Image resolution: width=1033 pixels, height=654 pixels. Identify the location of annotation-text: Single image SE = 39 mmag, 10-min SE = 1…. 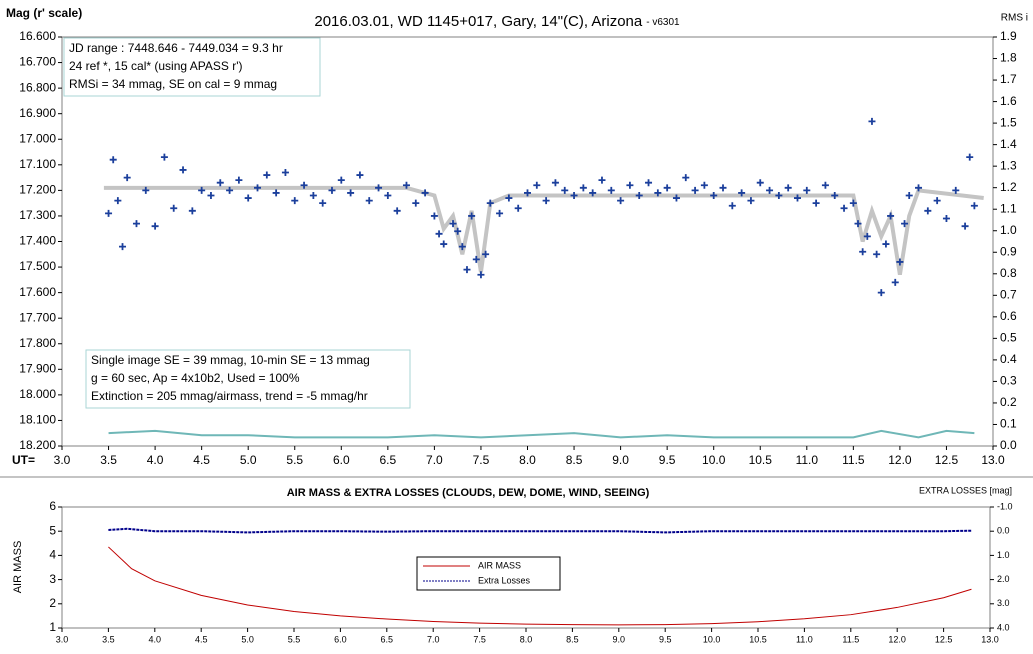
(230, 360).